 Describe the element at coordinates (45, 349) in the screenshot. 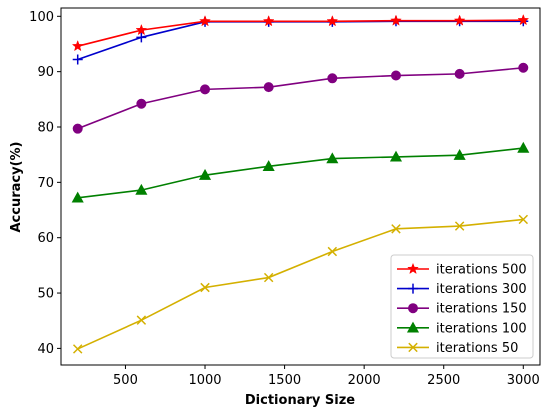

I see `y-tick-label: 40` at that location.